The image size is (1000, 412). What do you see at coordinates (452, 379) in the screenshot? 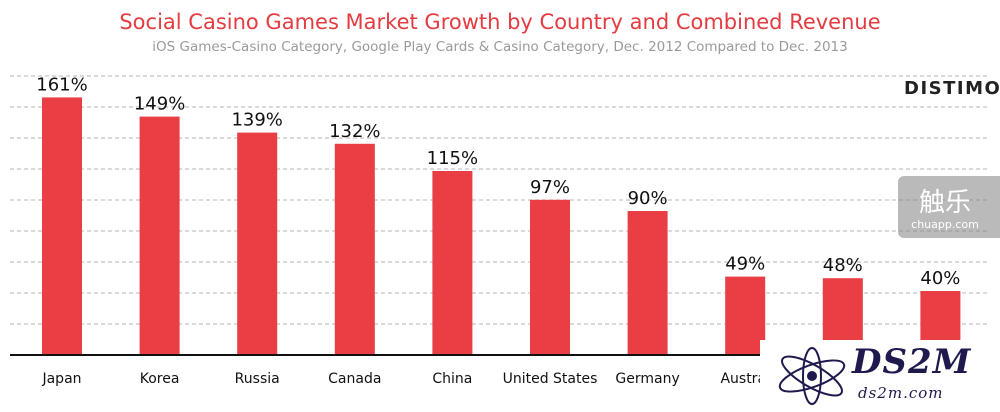
I see `category-label: China` at bounding box center [452, 379].